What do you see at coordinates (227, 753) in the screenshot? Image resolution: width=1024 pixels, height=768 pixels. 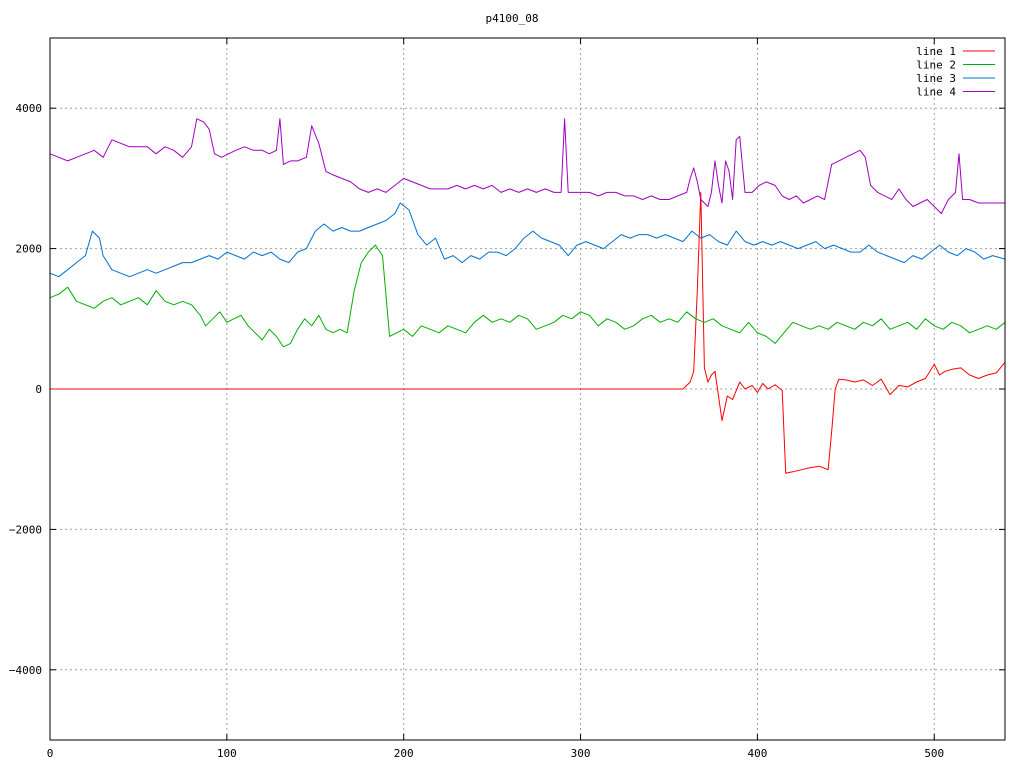 I see `x-tick-label: 100` at bounding box center [227, 753].